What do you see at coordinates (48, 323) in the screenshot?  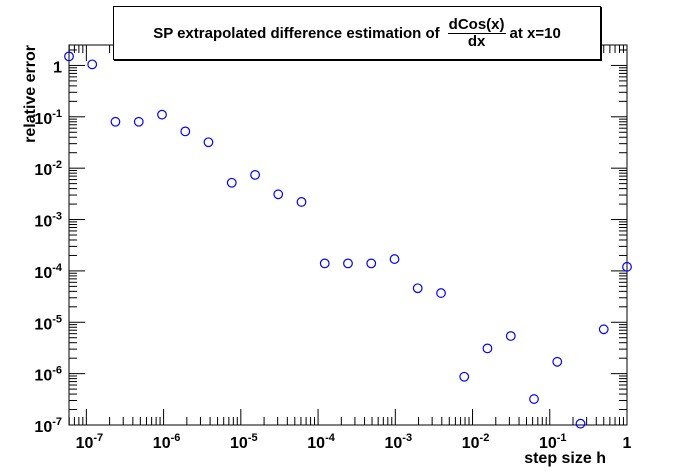 I see `y-tick-label: 10⁻⁵` at bounding box center [48, 323].